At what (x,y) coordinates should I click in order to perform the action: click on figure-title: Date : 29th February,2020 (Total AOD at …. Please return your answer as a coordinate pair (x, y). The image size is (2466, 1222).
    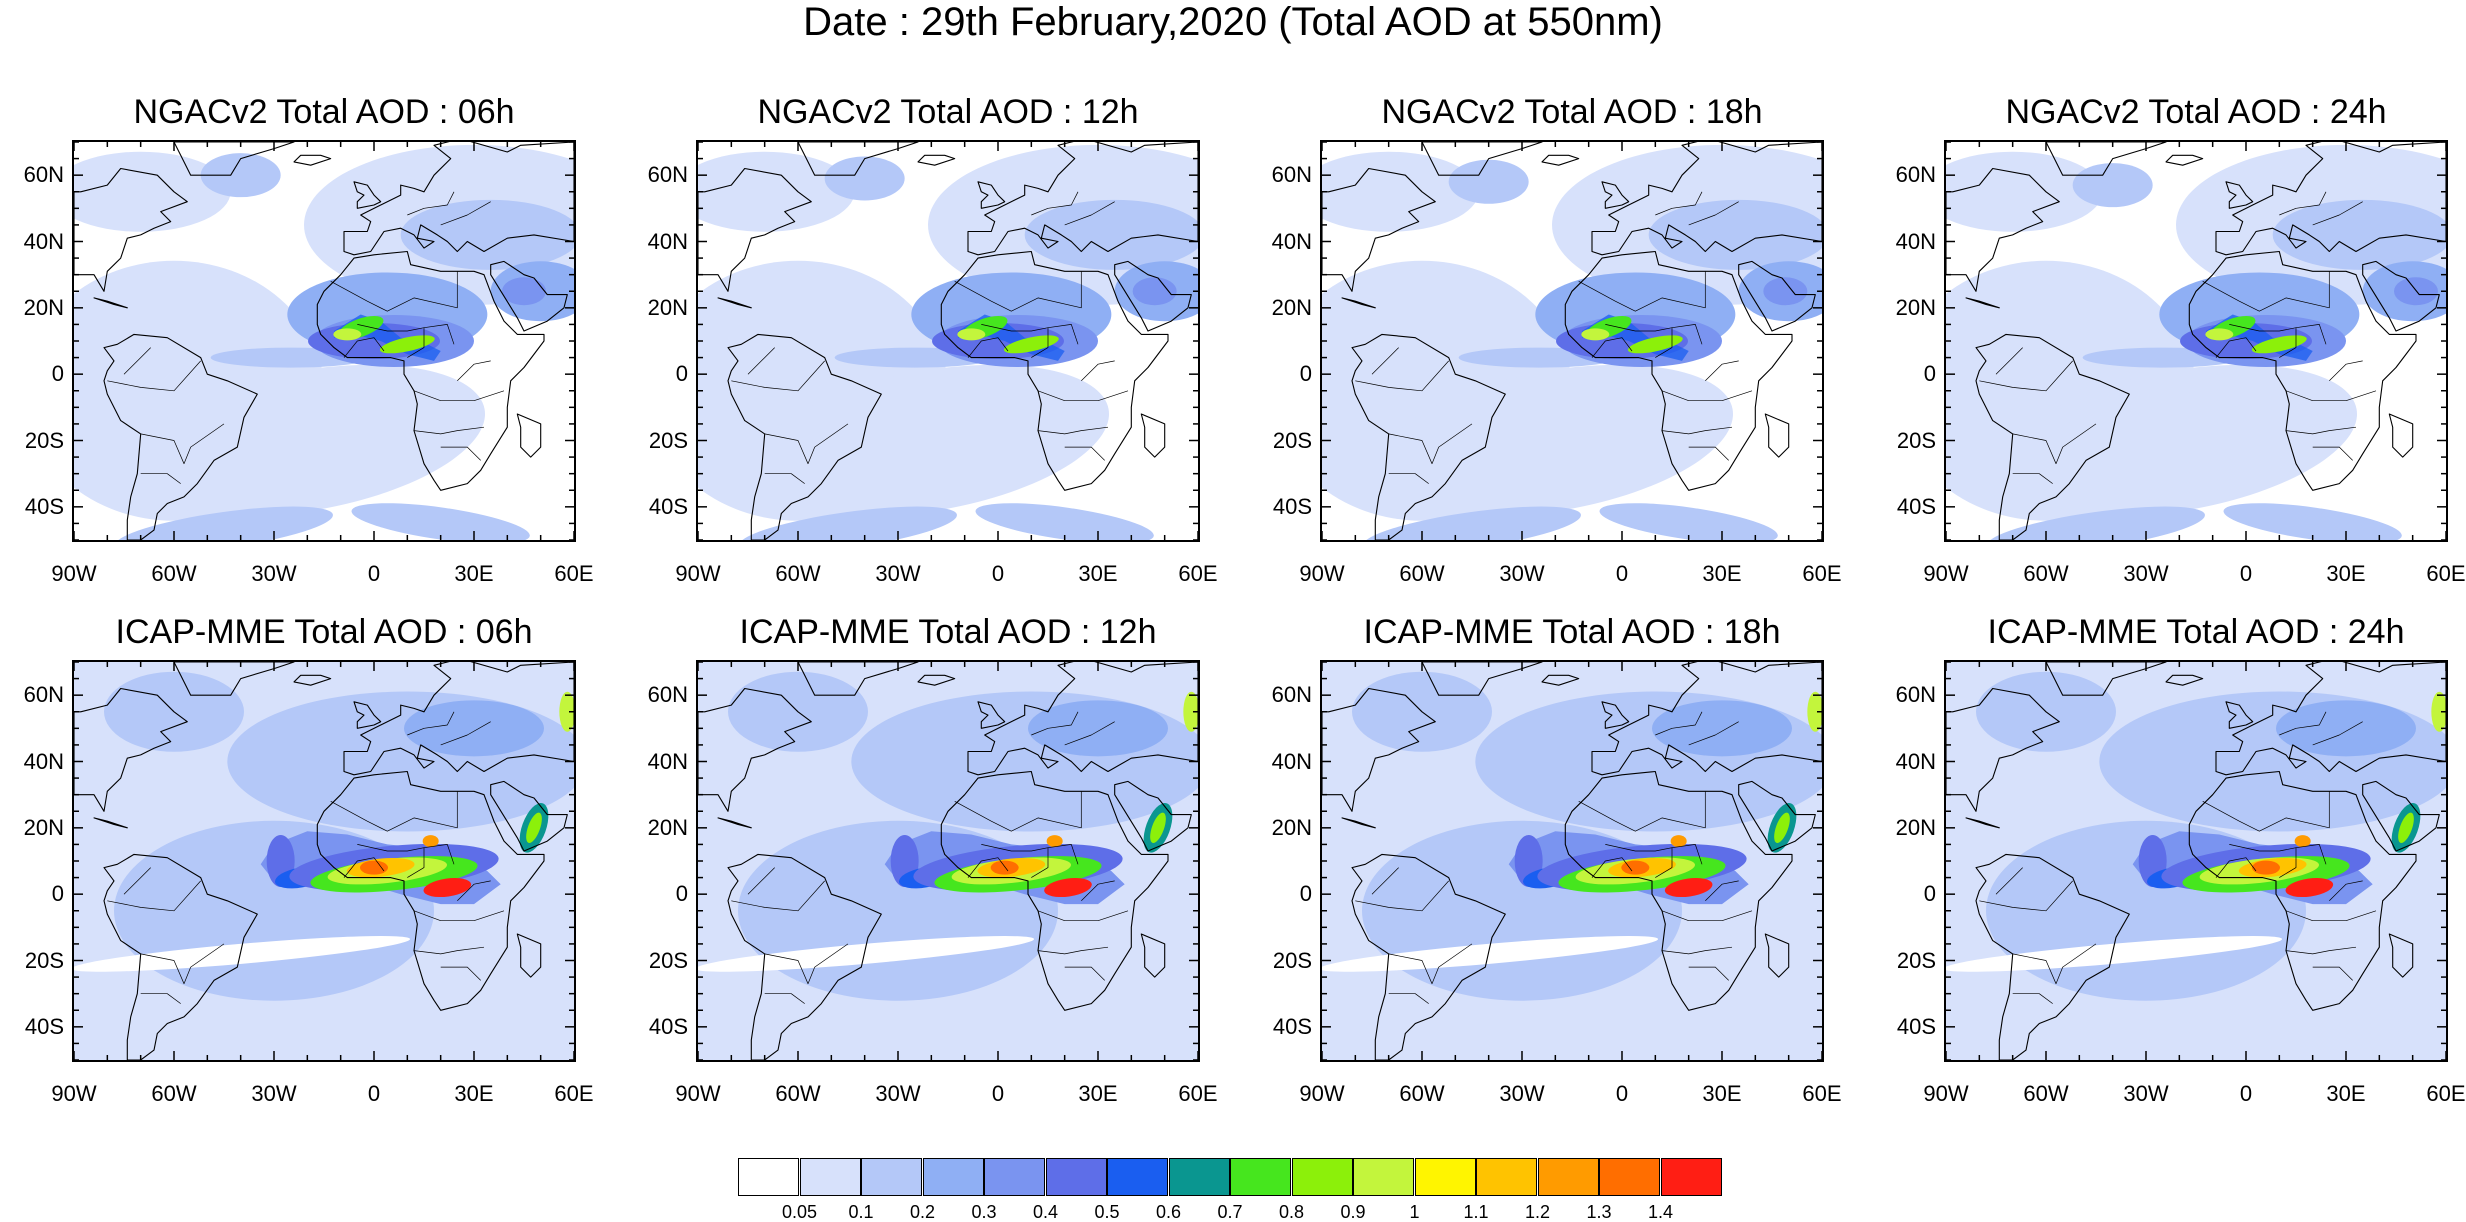
    Looking at the image, I should click on (1233, 22).